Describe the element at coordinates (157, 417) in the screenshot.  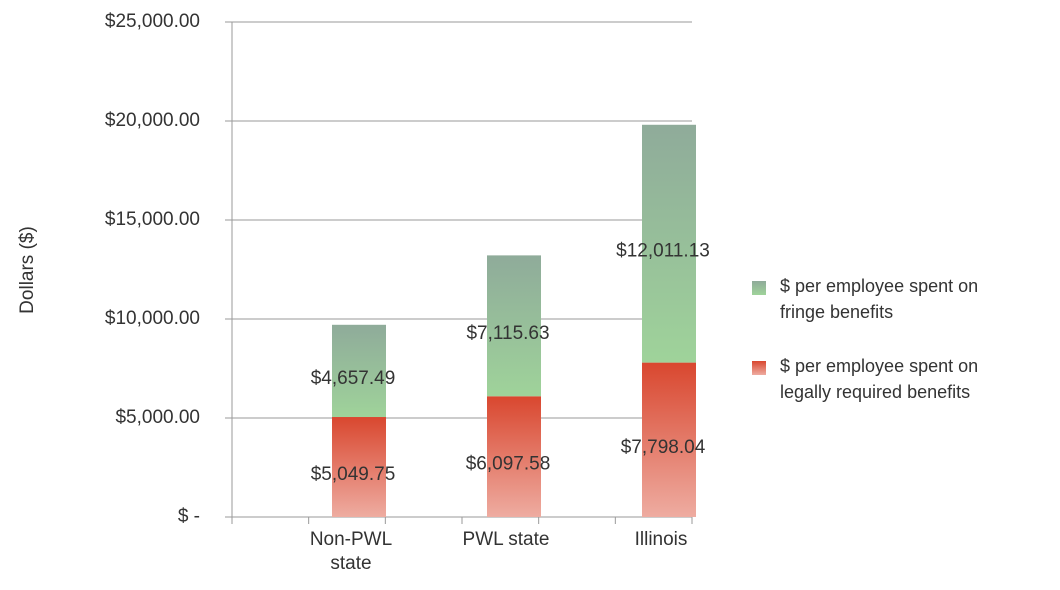
I see `y-tick-label: $5,000.00` at that location.